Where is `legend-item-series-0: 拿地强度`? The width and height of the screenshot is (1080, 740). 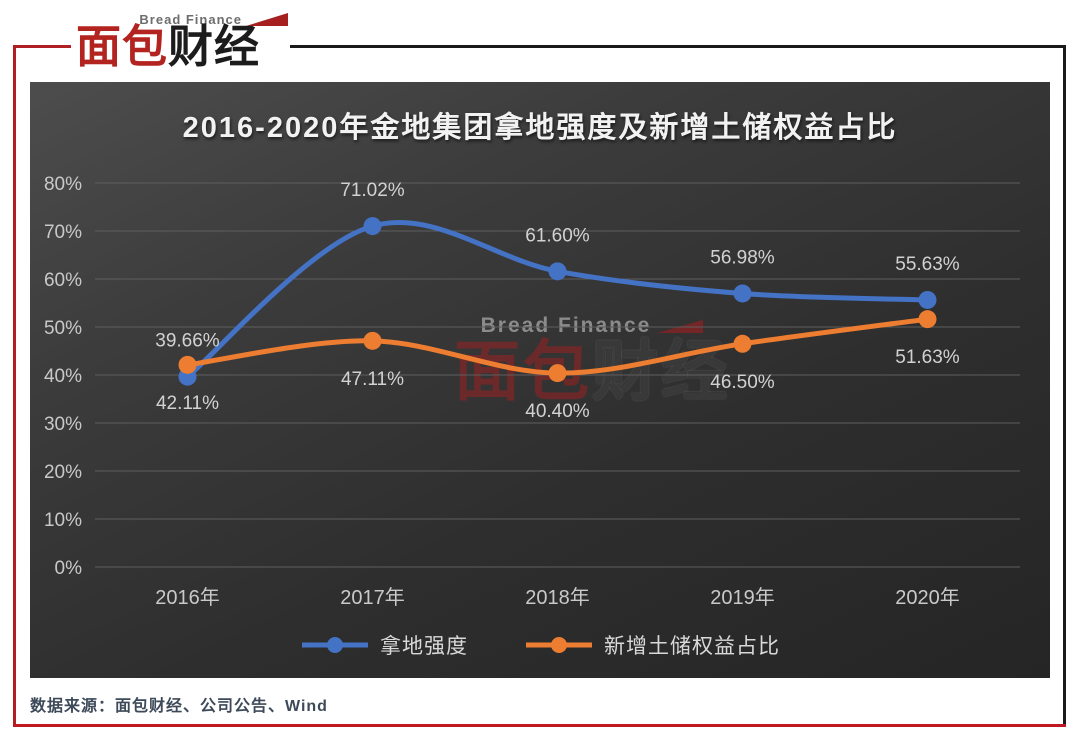
legend-item-series-0: 拿地强度 is located at coordinates (384, 645).